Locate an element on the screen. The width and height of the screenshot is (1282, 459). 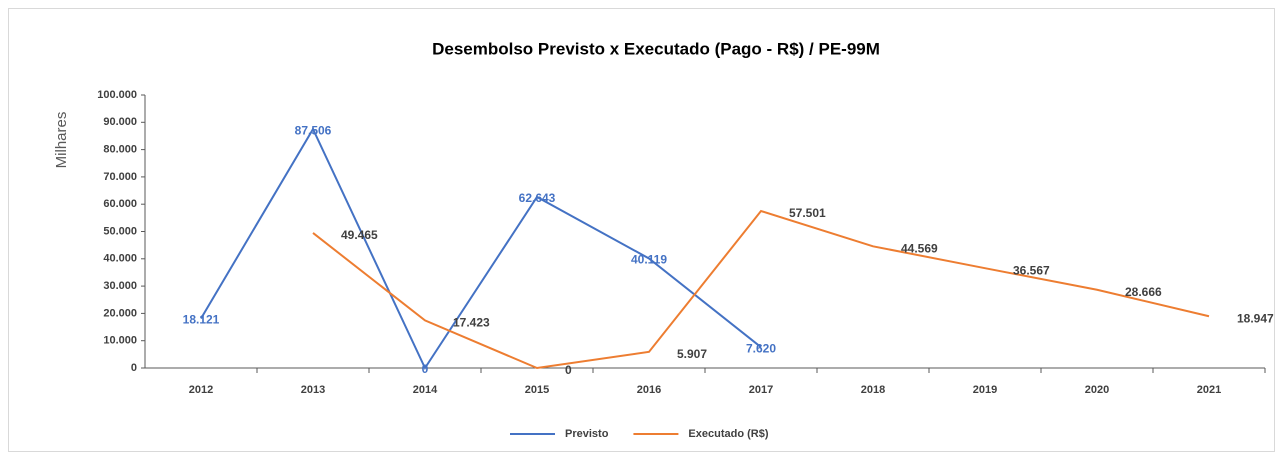
x-tick-label: 2021 is located at coordinates (1209, 390).